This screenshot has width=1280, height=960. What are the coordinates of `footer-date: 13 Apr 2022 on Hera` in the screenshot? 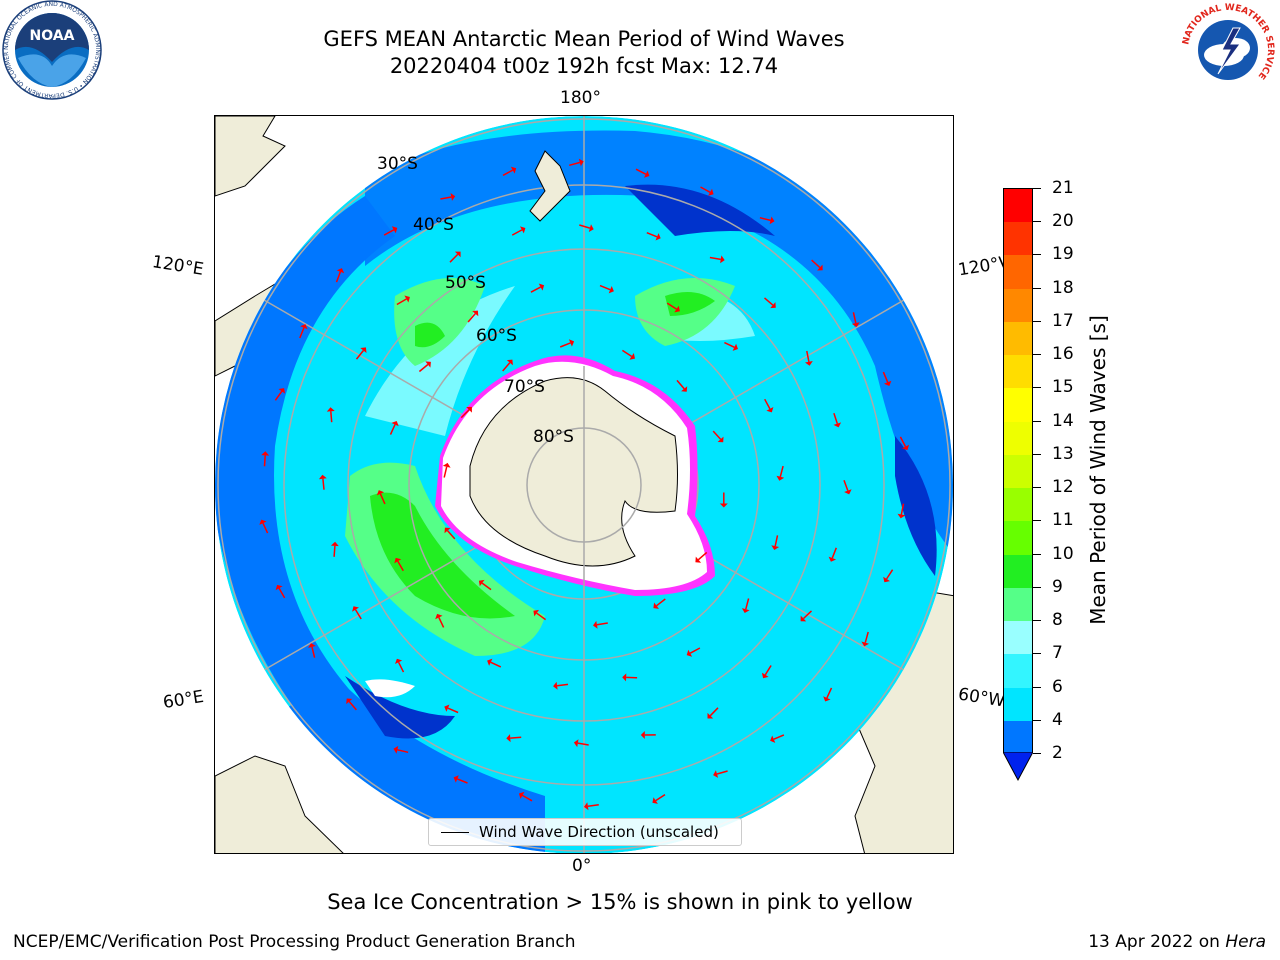 It's located at (1177, 942).